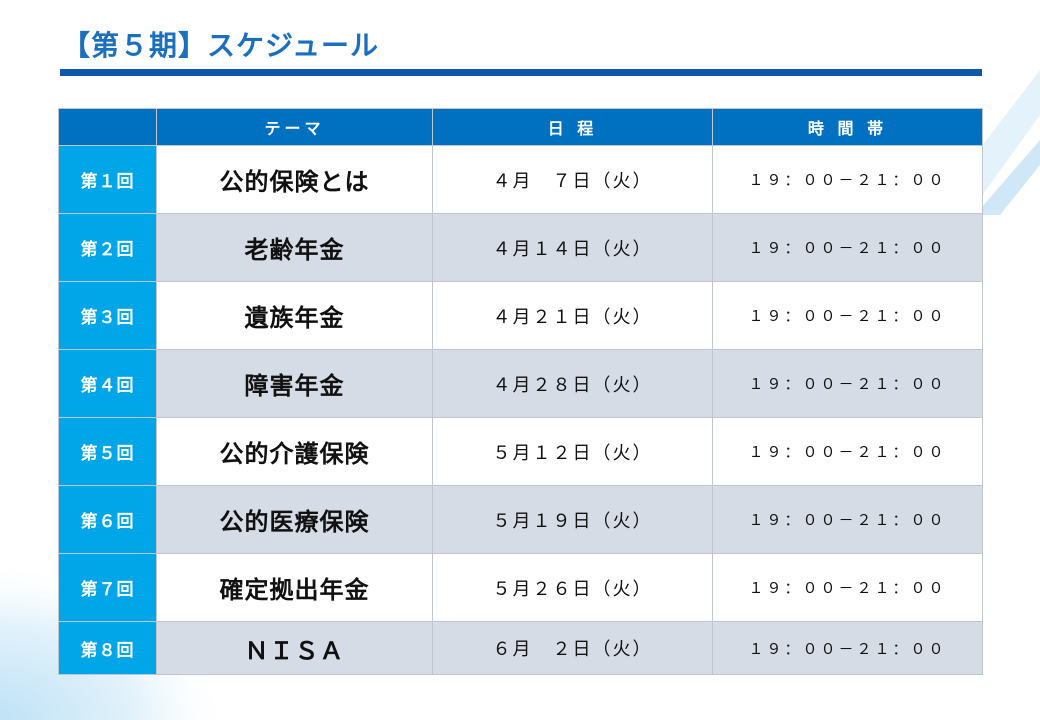  I want to click on session-number: 第２回, so click(107, 247).